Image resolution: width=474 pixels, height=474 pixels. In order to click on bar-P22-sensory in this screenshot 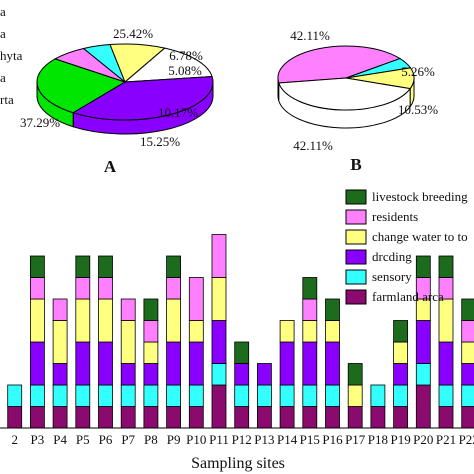, I will do `click(467, 395)`.